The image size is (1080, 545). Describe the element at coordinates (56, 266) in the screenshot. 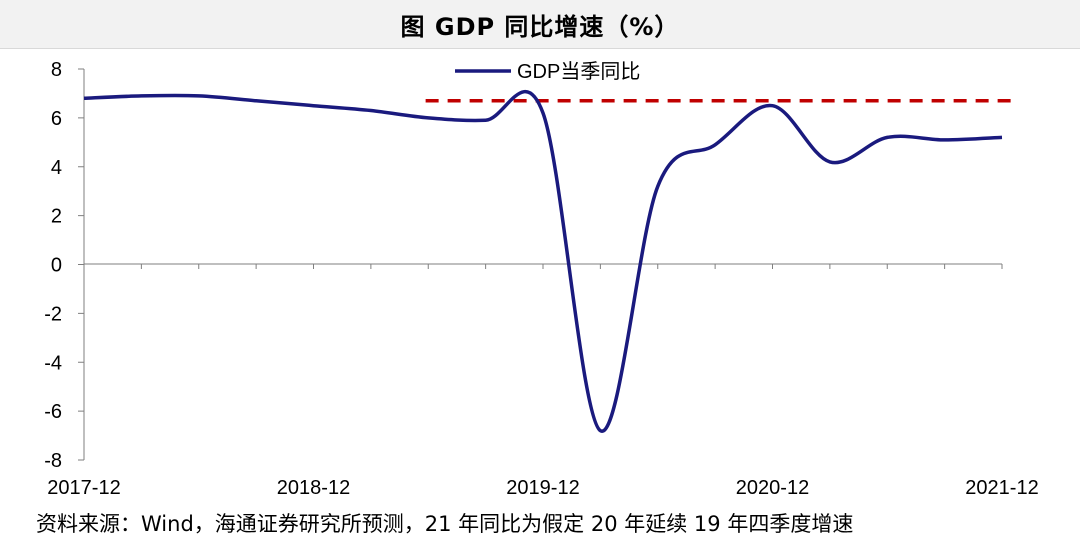

I see `y-tick-label: 0` at that location.